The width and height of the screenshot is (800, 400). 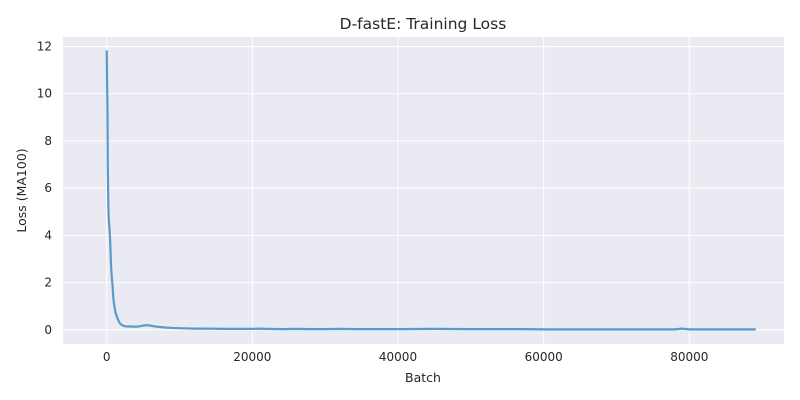 What do you see at coordinates (48, 283) in the screenshot?
I see `y-tick-label: 2` at bounding box center [48, 283].